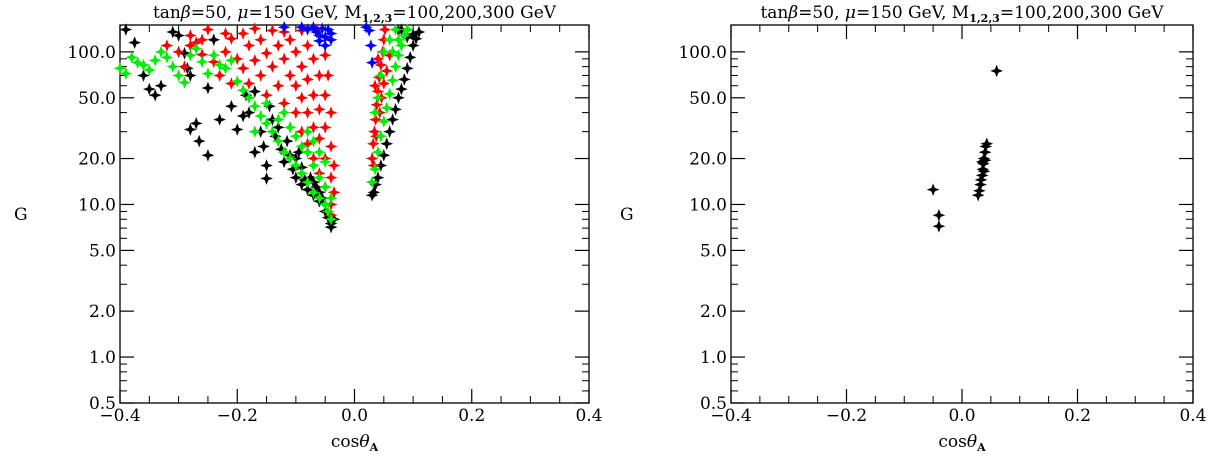  I want to click on x-tick-label: −0.4, so click(730, 416).